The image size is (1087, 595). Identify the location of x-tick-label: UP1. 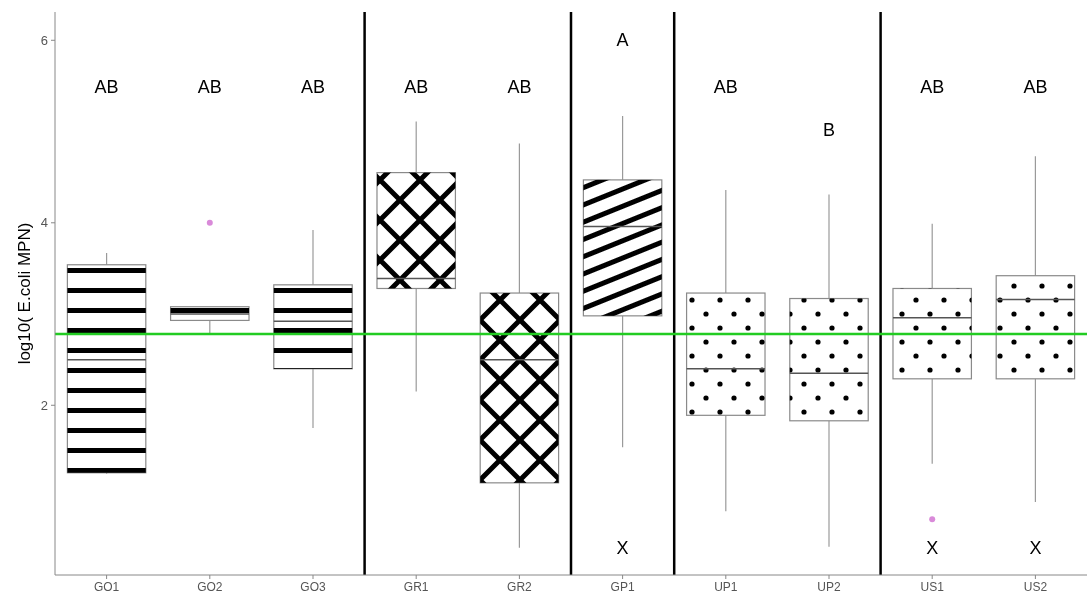
(726, 587).